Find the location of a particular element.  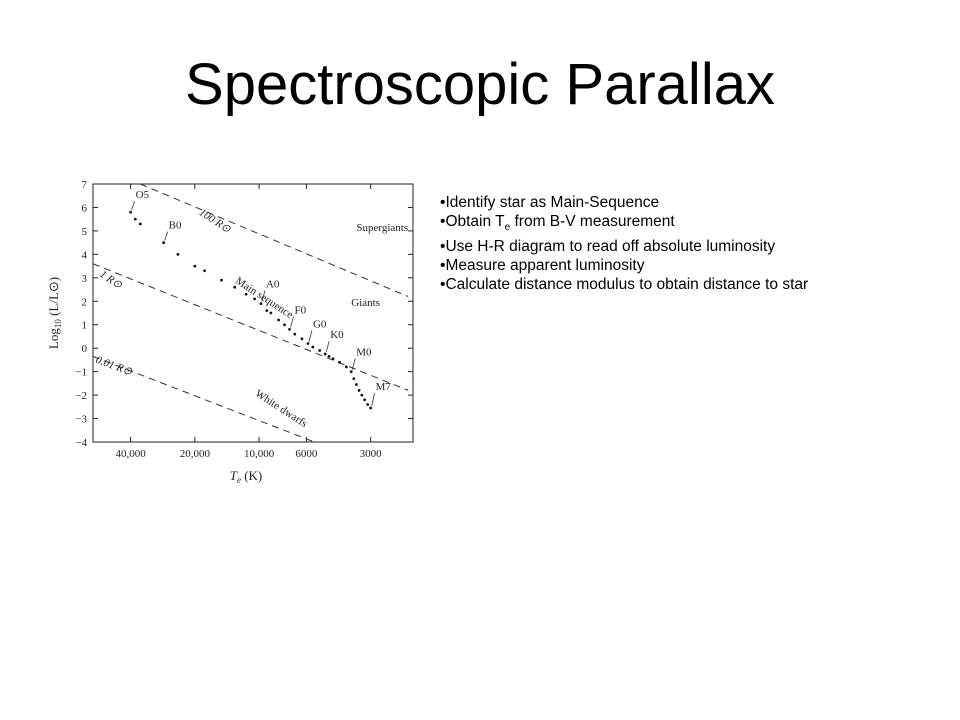

bullet-text: Obtain T is located at coordinates (475, 221).